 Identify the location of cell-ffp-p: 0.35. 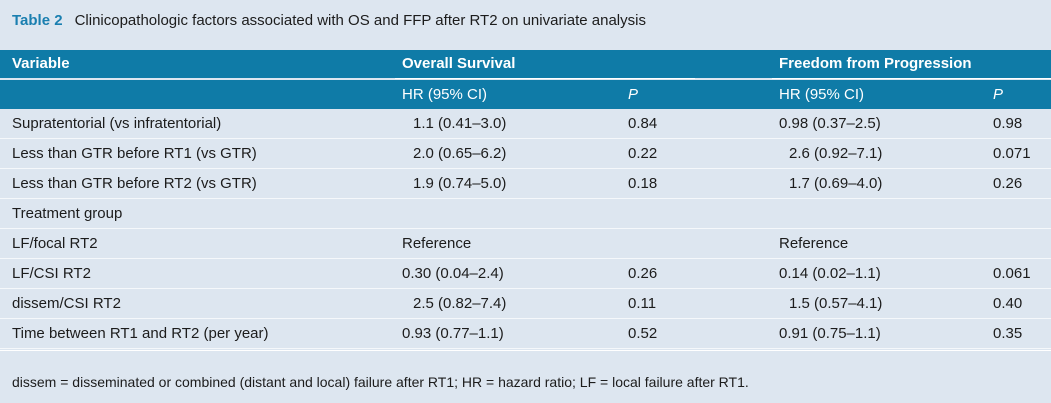
(1008, 333).